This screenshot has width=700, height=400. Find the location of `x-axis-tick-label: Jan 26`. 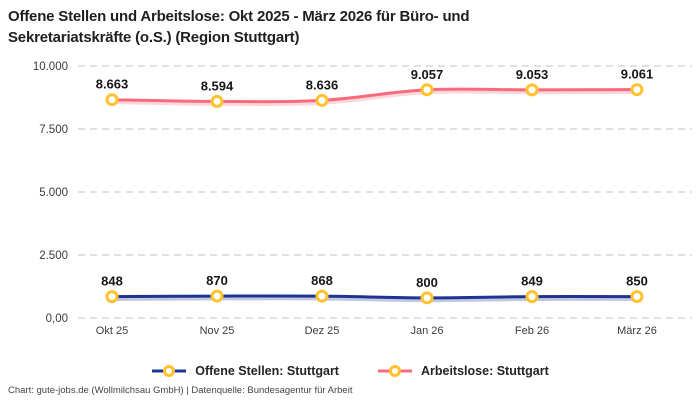

x-axis-tick-label: Jan 26 is located at coordinates (426, 331).